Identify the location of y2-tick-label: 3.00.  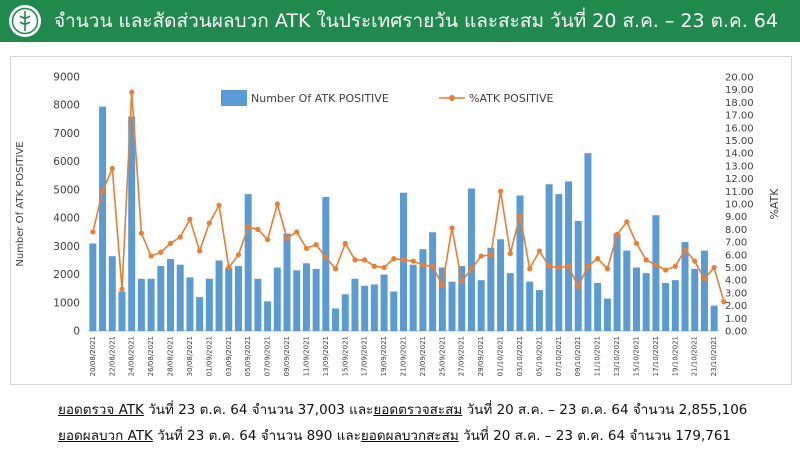
(736, 293).